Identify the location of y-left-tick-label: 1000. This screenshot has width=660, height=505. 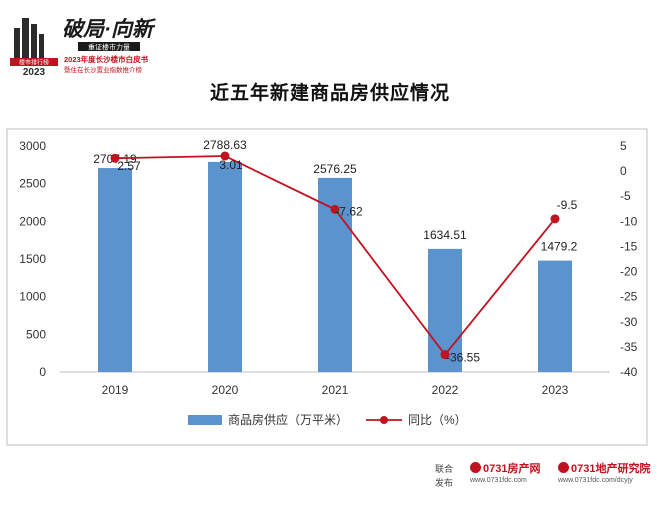
(32, 297).